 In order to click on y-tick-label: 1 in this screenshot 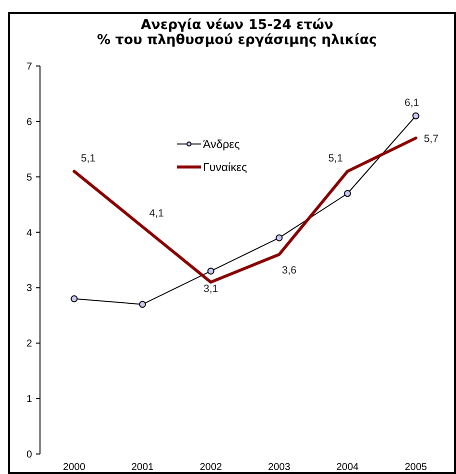, I will do `click(29, 400)`.